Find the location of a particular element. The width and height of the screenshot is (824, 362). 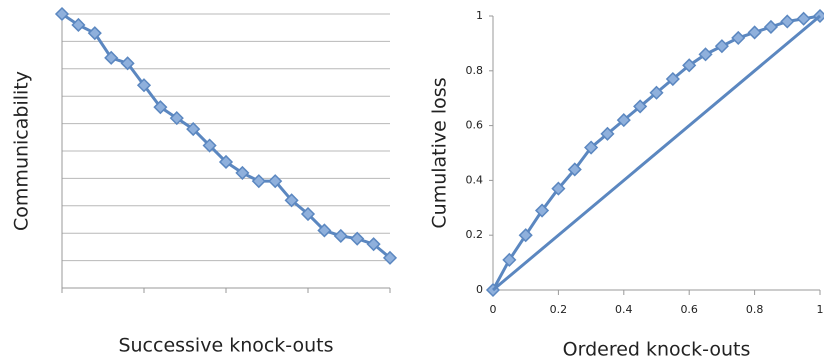

y-axis-label: Communicability is located at coordinates (22, 151).